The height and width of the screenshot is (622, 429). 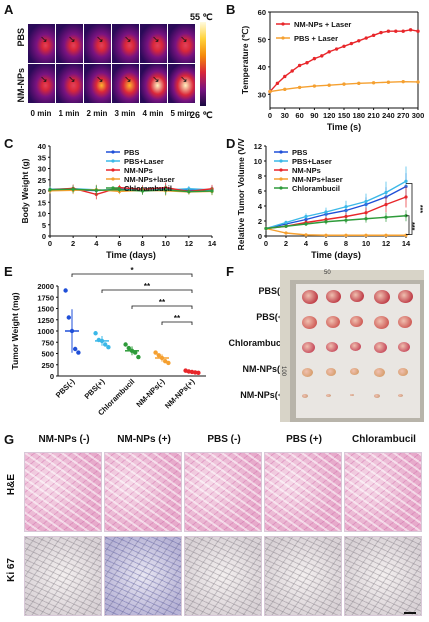 I want to click on x-tick-label: 150, so click(x=344, y=115).